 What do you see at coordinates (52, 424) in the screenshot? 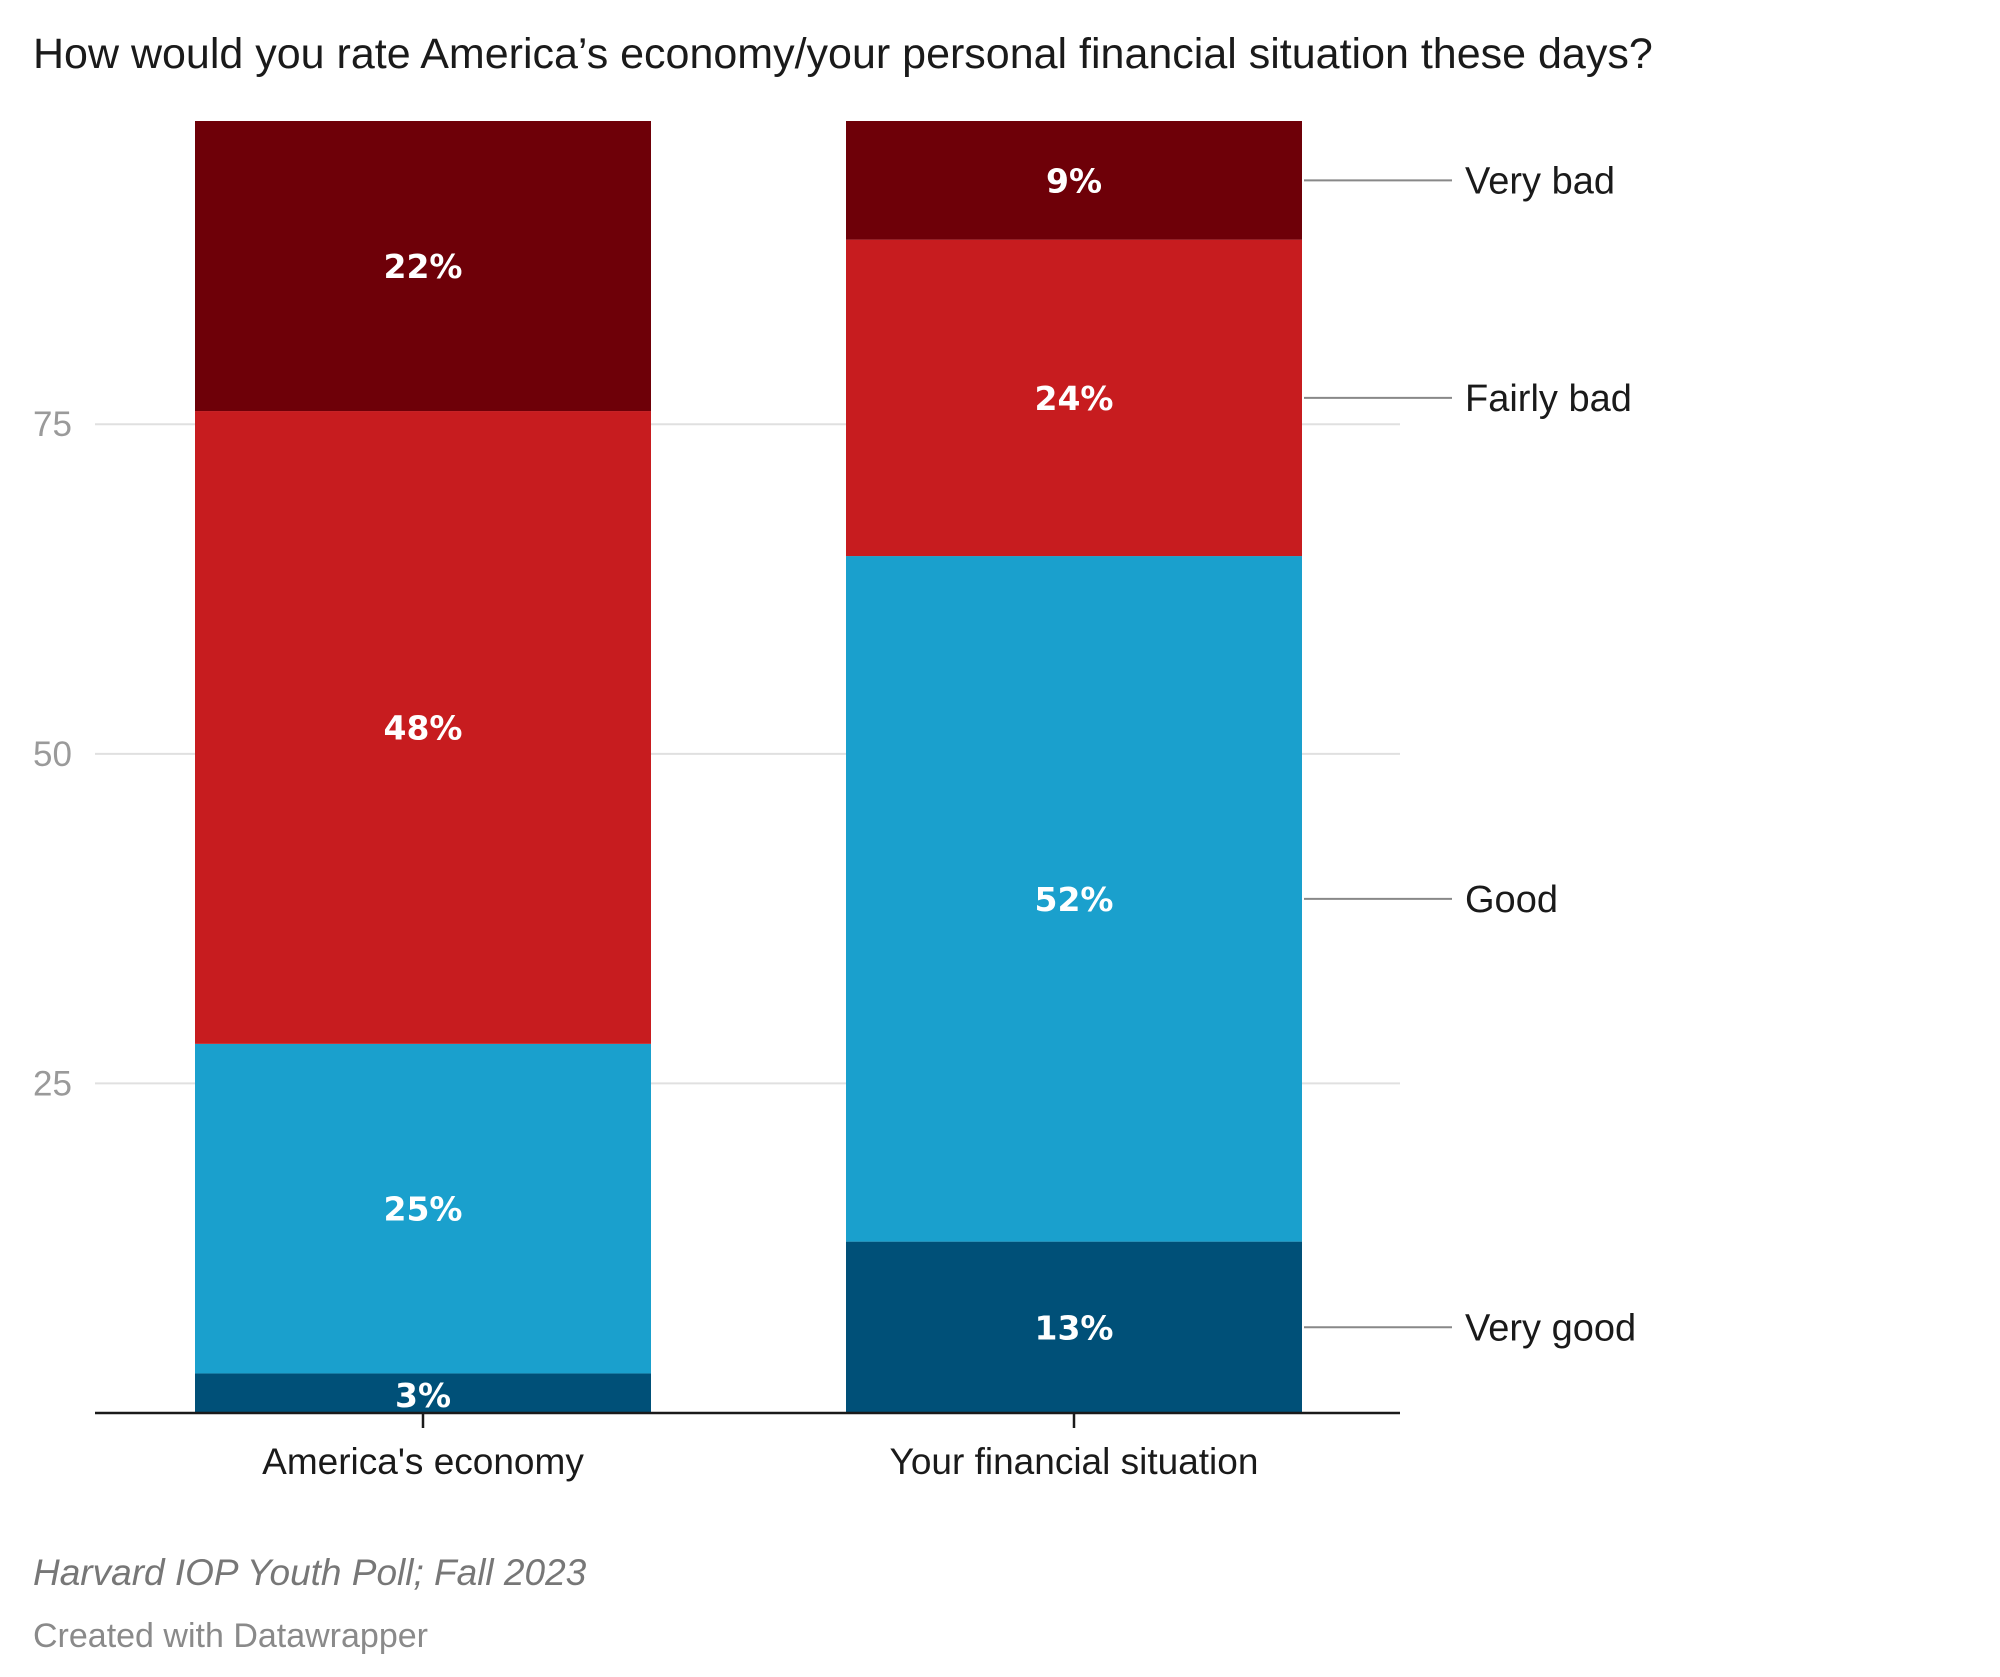
I see `y-tick-label-75: 75` at bounding box center [52, 424].